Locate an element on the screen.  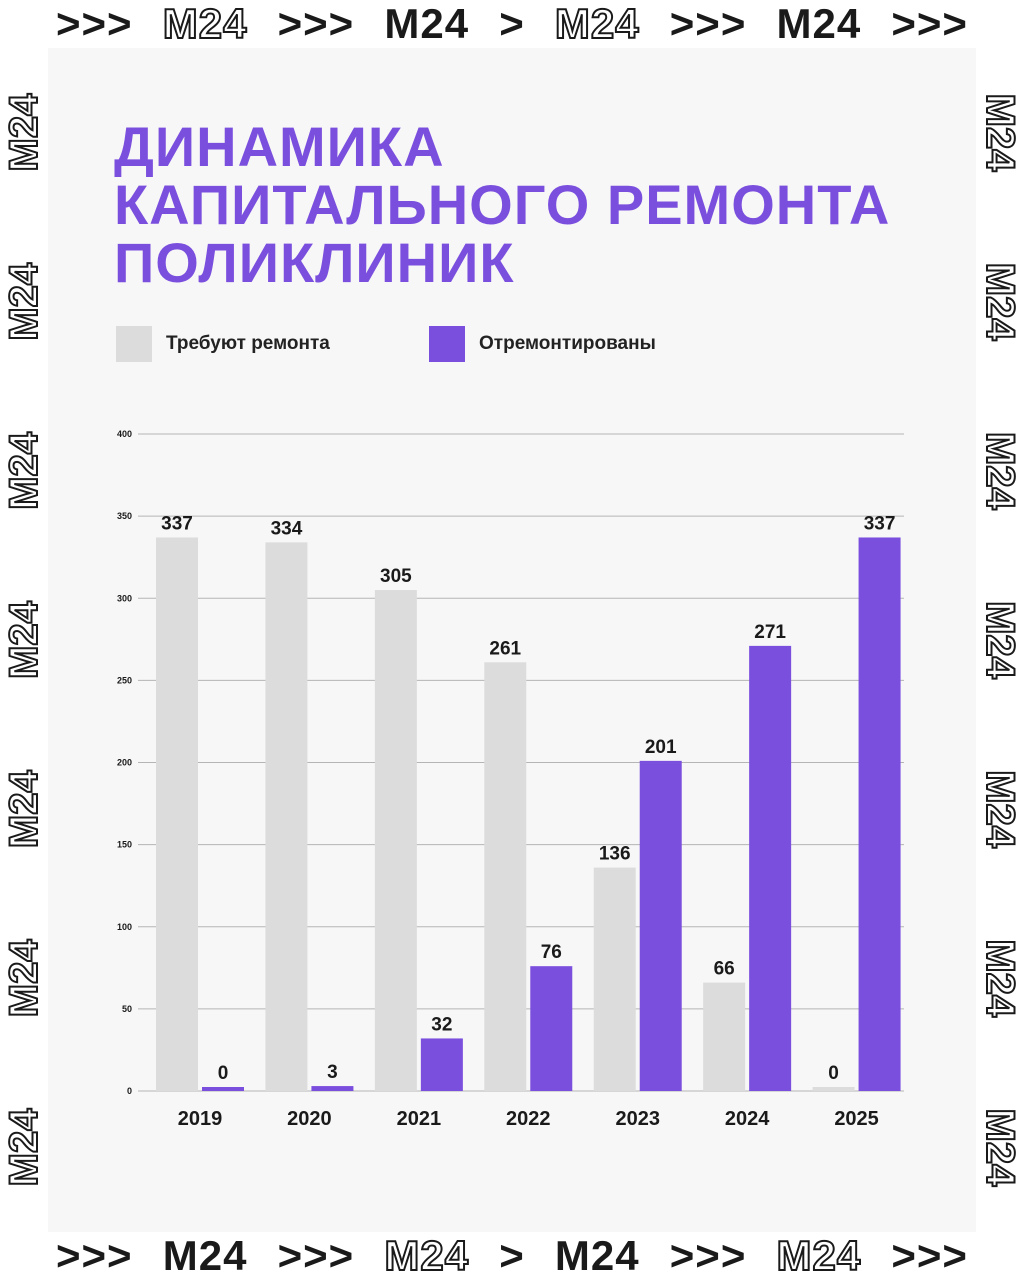
x-tick-label: 2023 is located at coordinates (637, 1119).